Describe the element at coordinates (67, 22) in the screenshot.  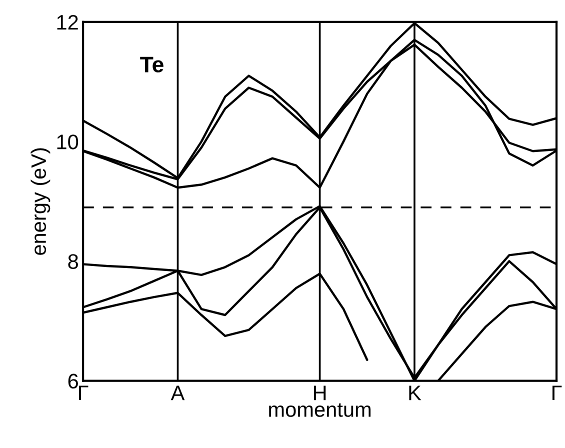
I see `y-tick-label: 12` at that location.